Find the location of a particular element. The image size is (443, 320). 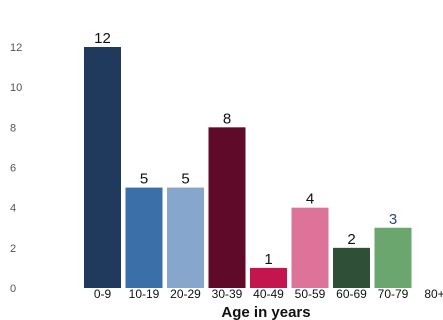

y-tick-label: 0 is located at coordinates (13, 289).